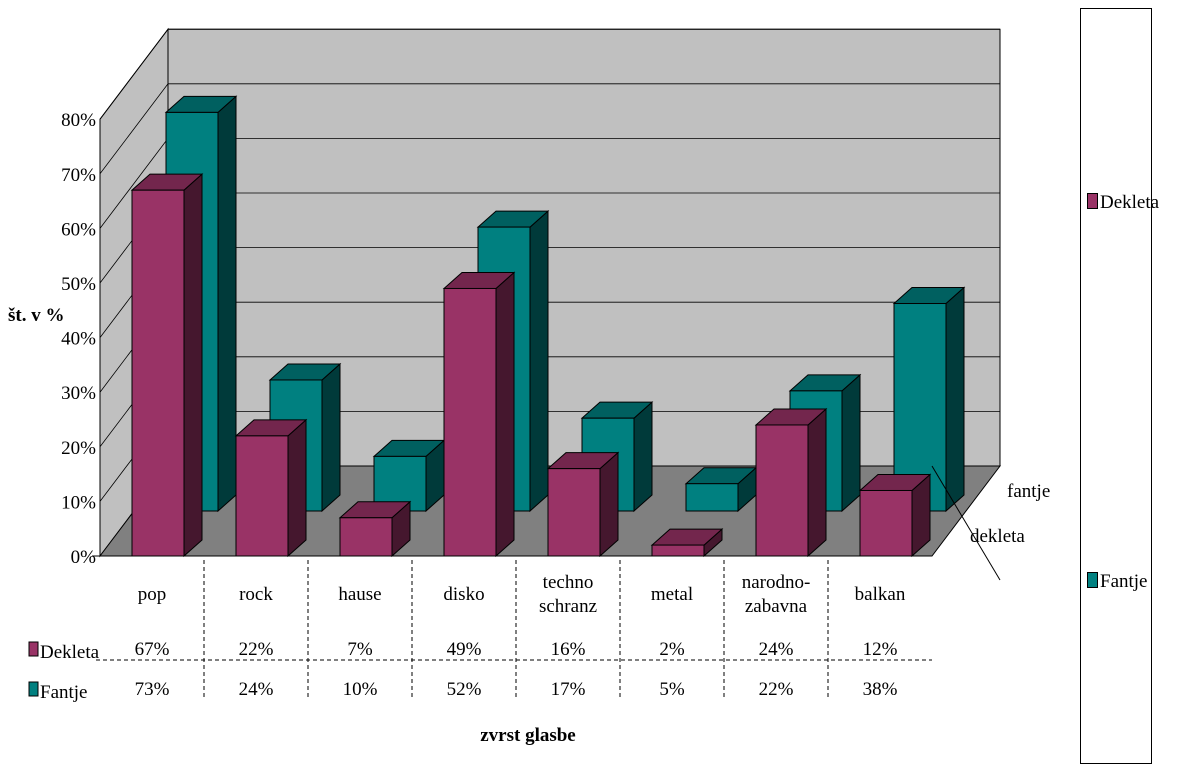  I want to click on legend-swatch-dekleta, so click(1092, 201).